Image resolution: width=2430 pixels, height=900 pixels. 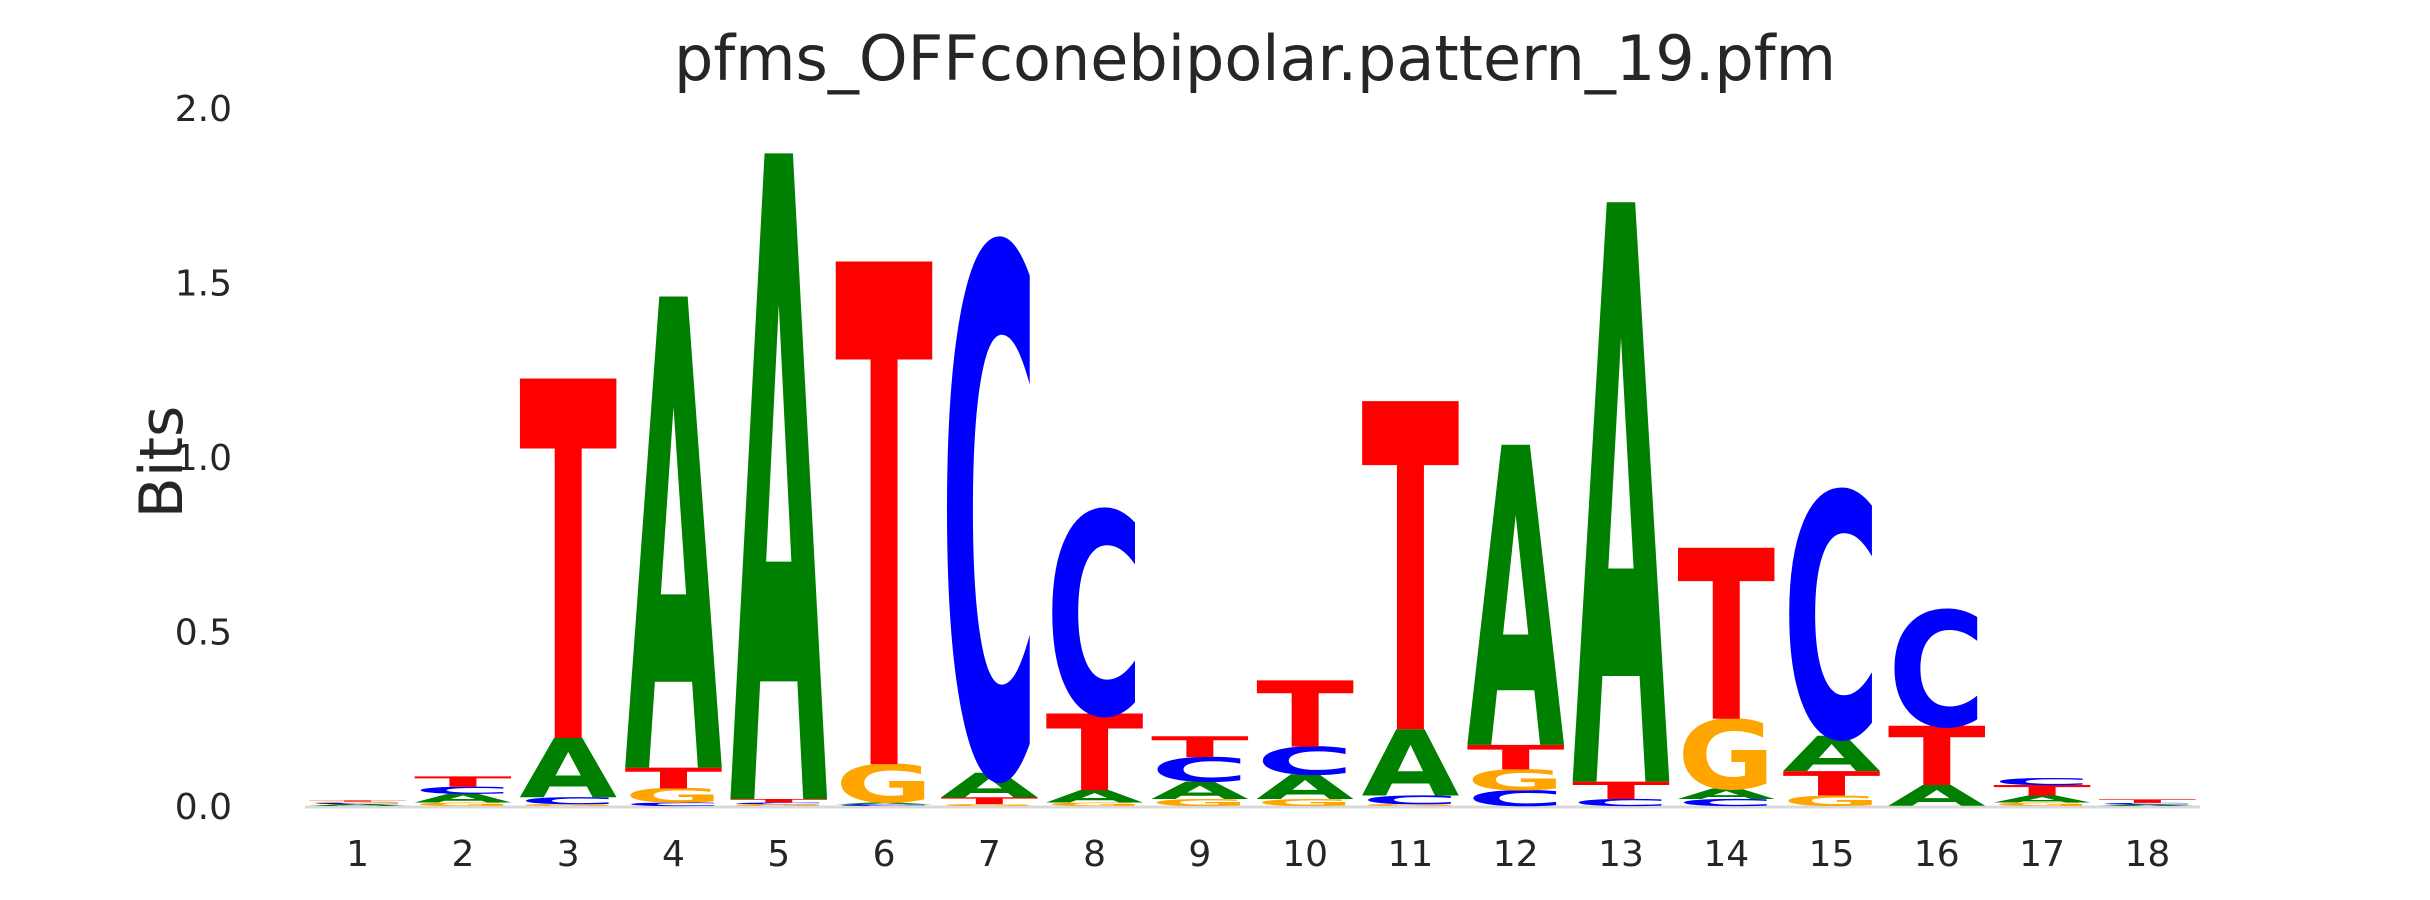 What do you see at coordinates (462, 854) in the screenshot?
I see `x-tick-label: 2` at bounding box center [462, 854].